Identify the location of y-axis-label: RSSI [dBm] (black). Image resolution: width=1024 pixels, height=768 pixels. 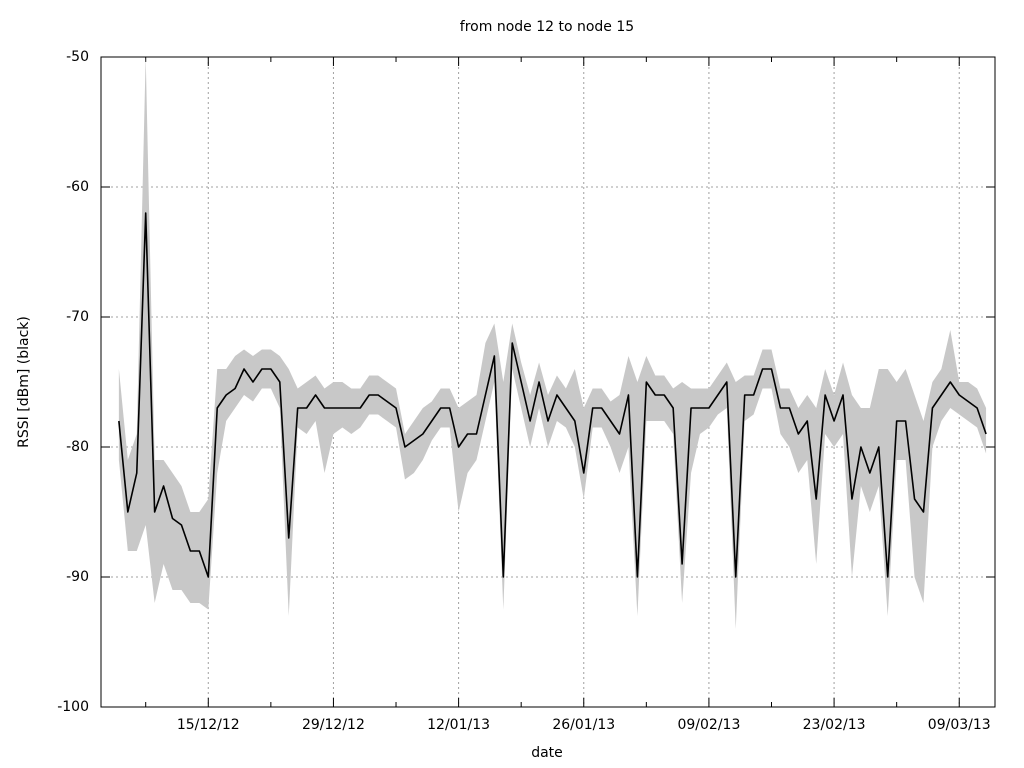
(24, 382).